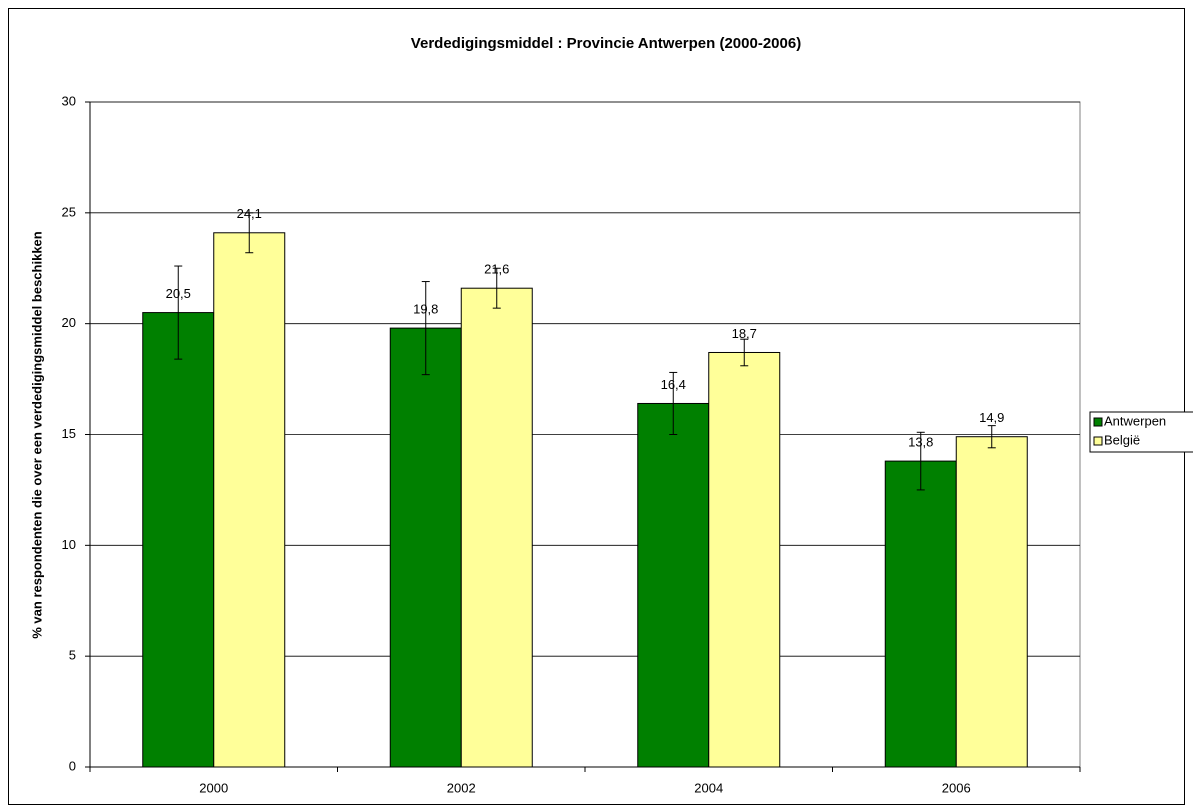 Image resolution: width=1193 pixels, height=812 pixels. Describe the element at coordinates (673, 384) in the screenshot. I see `data-label: 16,4` at that location.